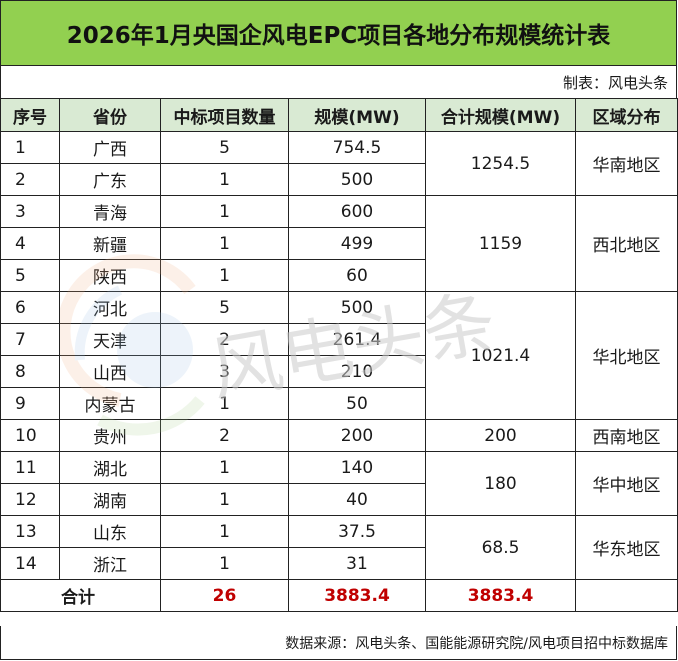  What do you see at coordinates (30, 211) in the screenshot?
I see `row-index: 3` at bounding box center [30, 211].